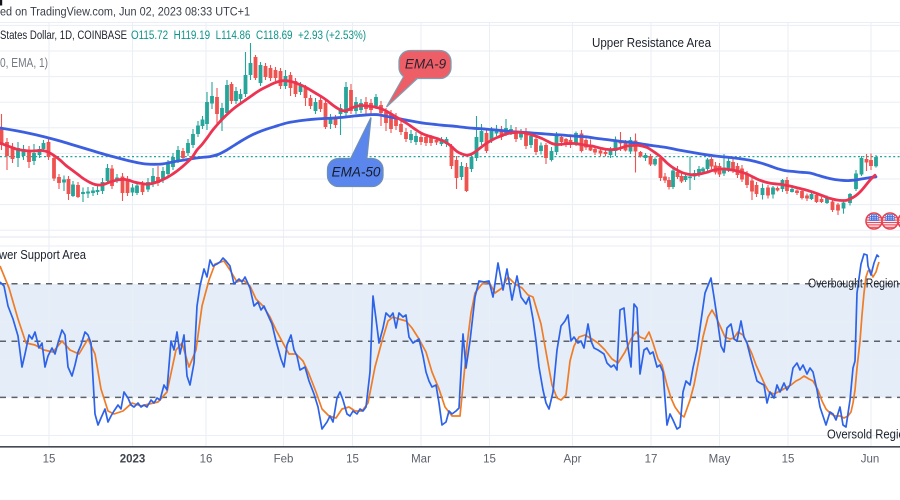 The height and width of the screenshot is (500, 900). I want to click on svg-text: 17, so click(651, 460).